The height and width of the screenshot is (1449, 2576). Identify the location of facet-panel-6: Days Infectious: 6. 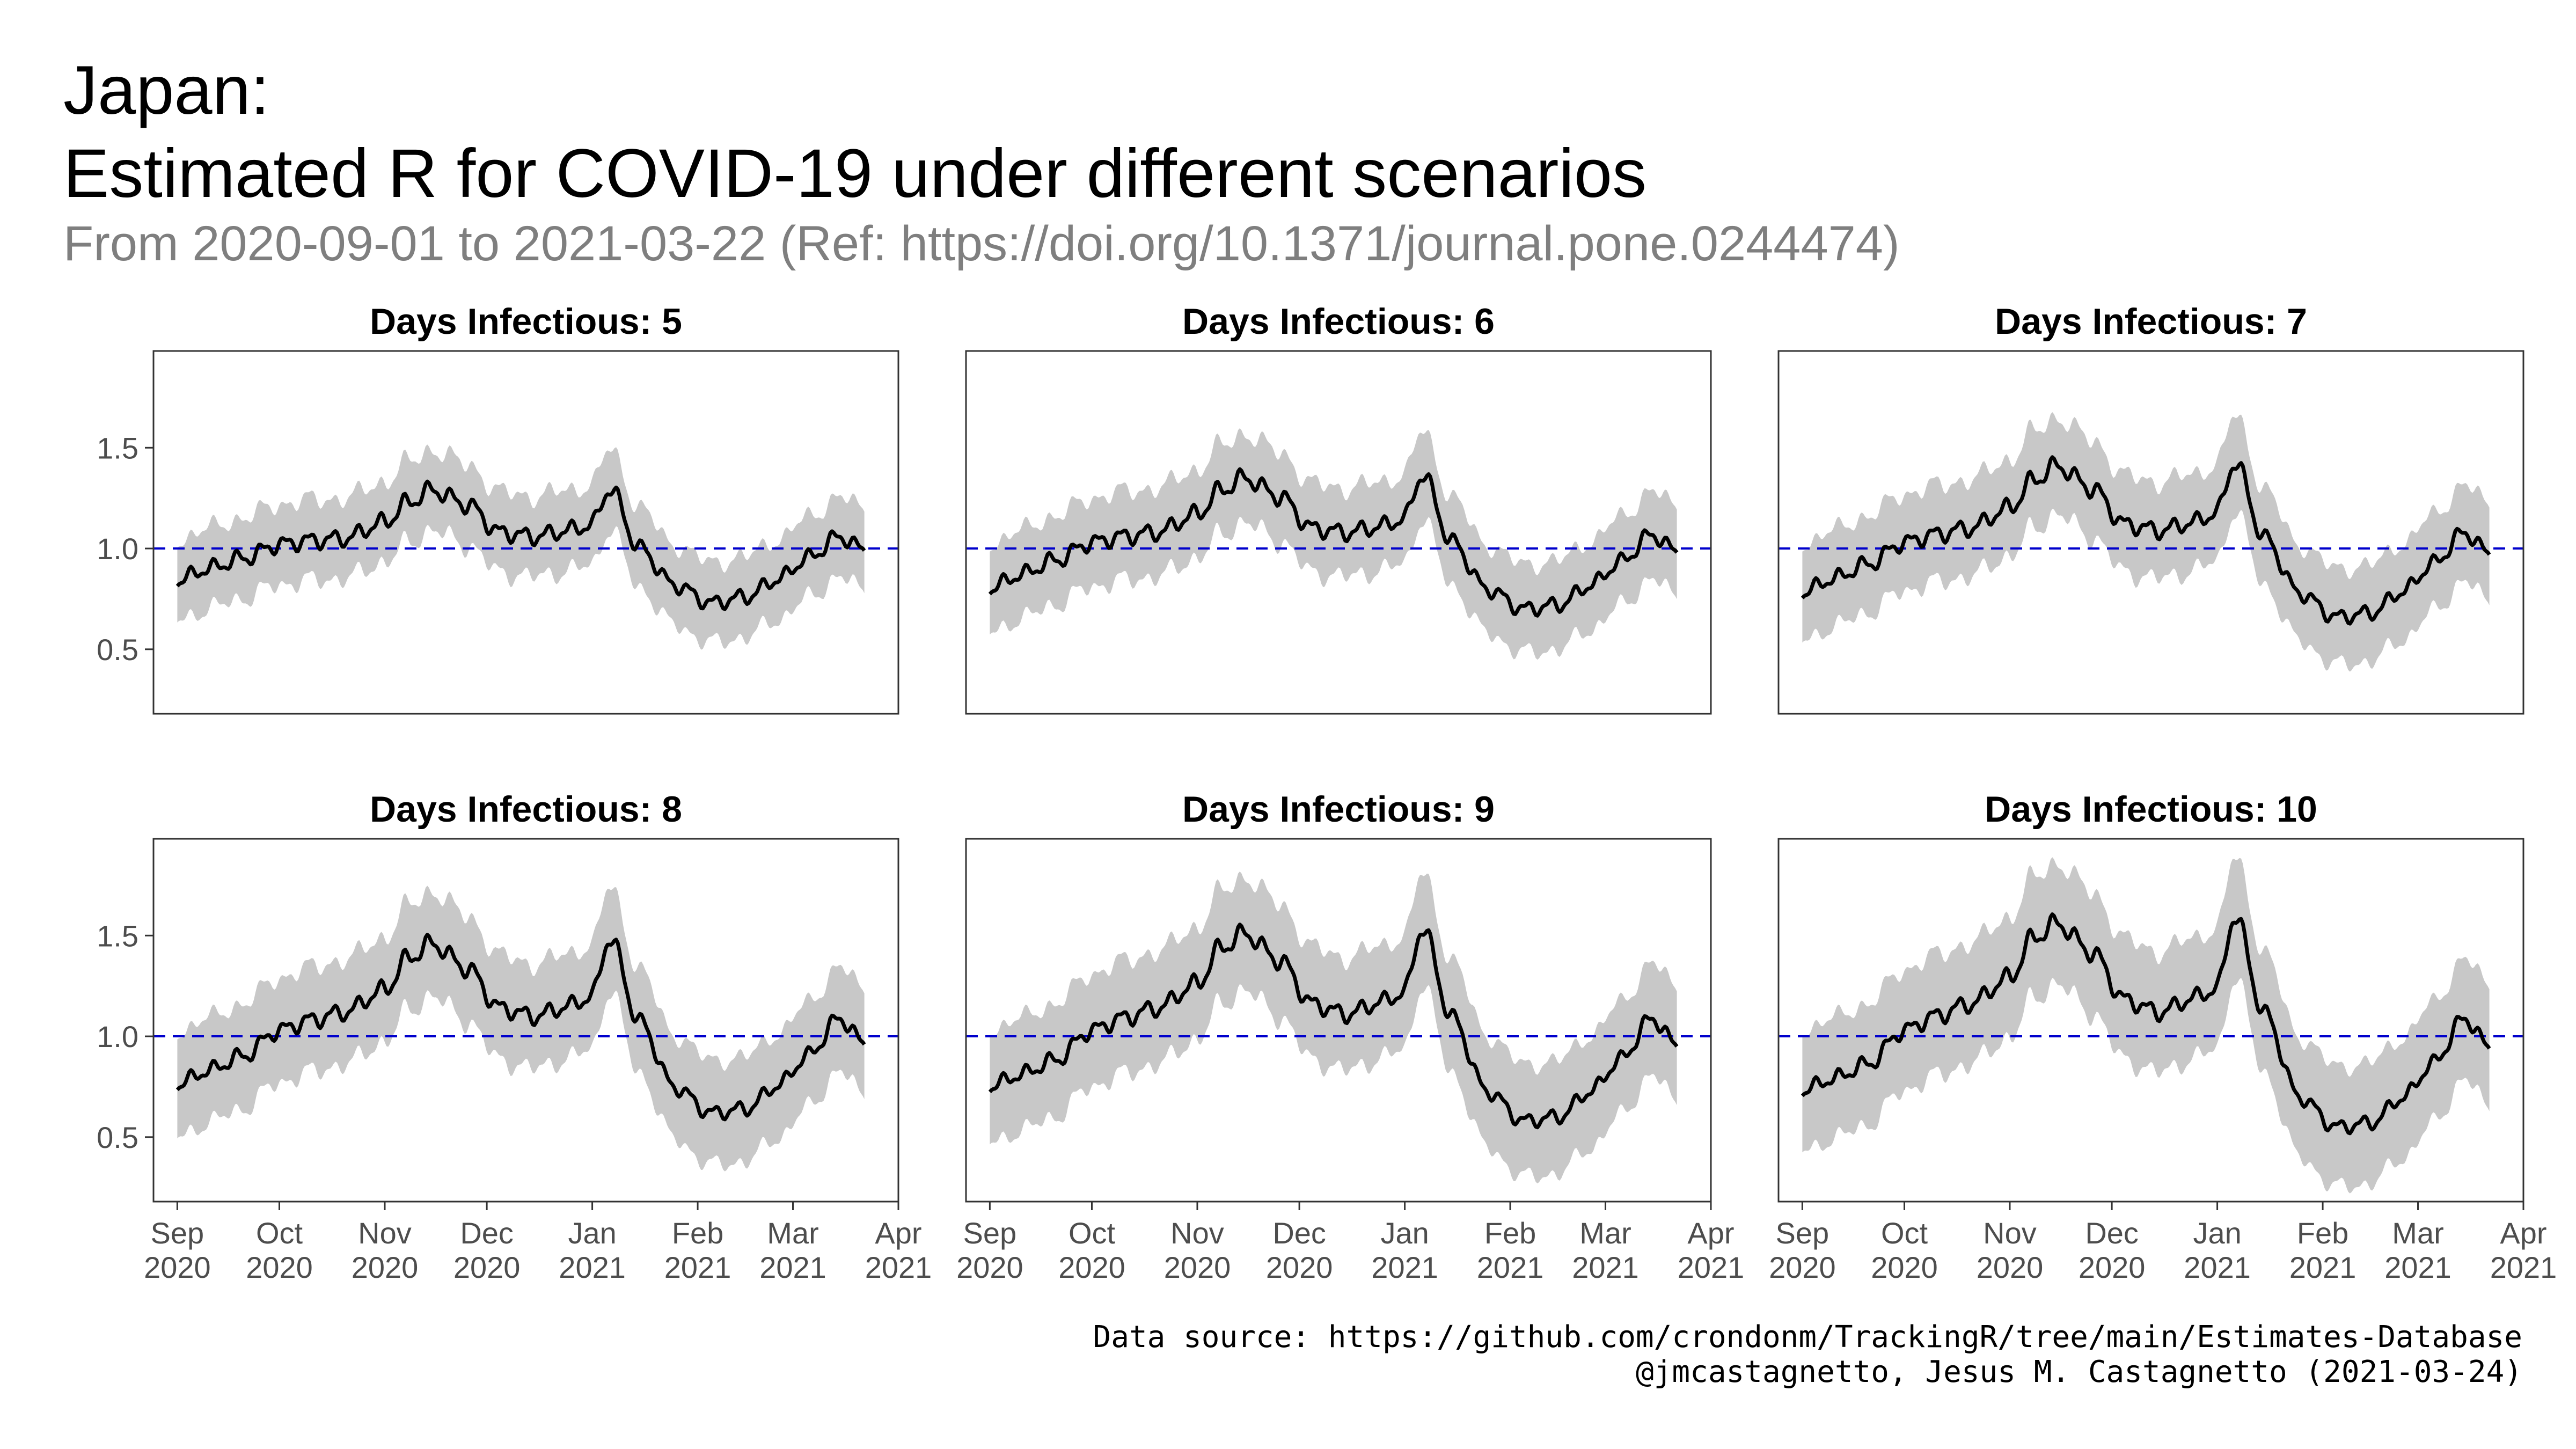
(1338, 508).